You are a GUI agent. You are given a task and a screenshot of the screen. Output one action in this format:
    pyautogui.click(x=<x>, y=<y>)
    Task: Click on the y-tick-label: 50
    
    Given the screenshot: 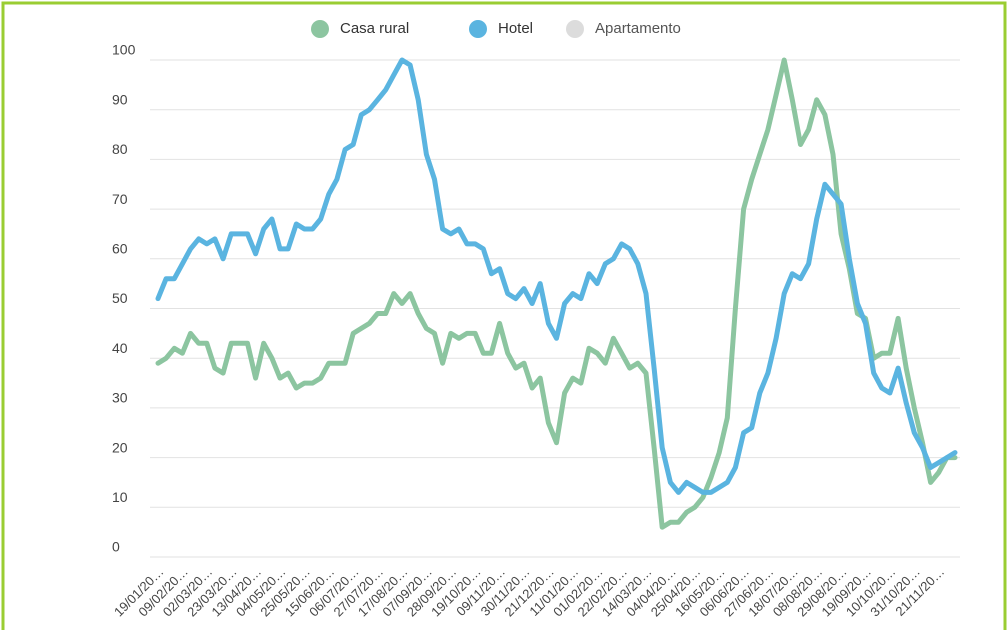 What is the action you would take?
    pyautogui.click(x=120, y=298)
    